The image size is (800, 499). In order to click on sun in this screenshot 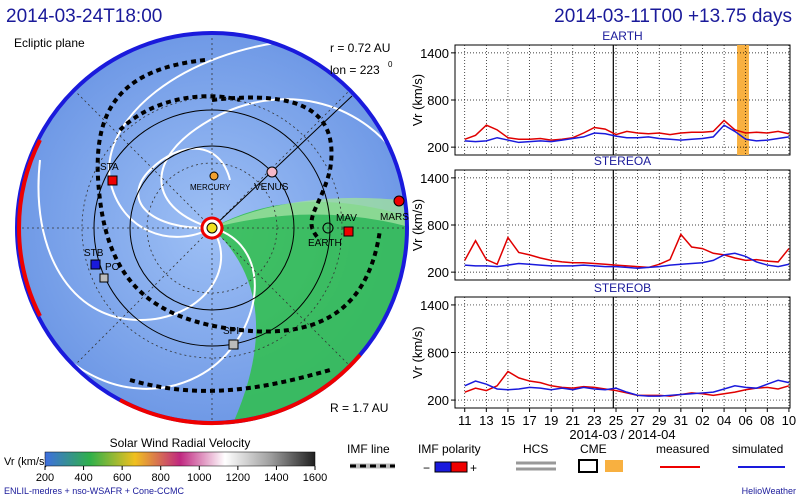, I will do `click(212, 228)`.